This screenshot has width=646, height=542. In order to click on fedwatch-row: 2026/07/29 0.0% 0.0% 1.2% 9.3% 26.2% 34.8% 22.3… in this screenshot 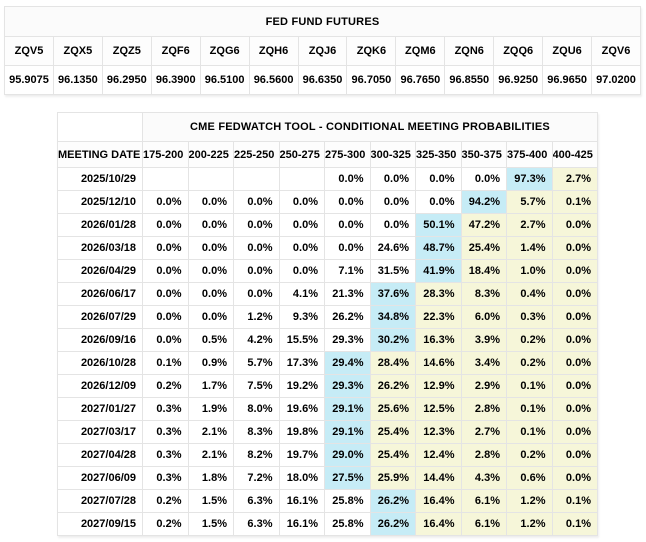, I will do `click(327, 317)`.